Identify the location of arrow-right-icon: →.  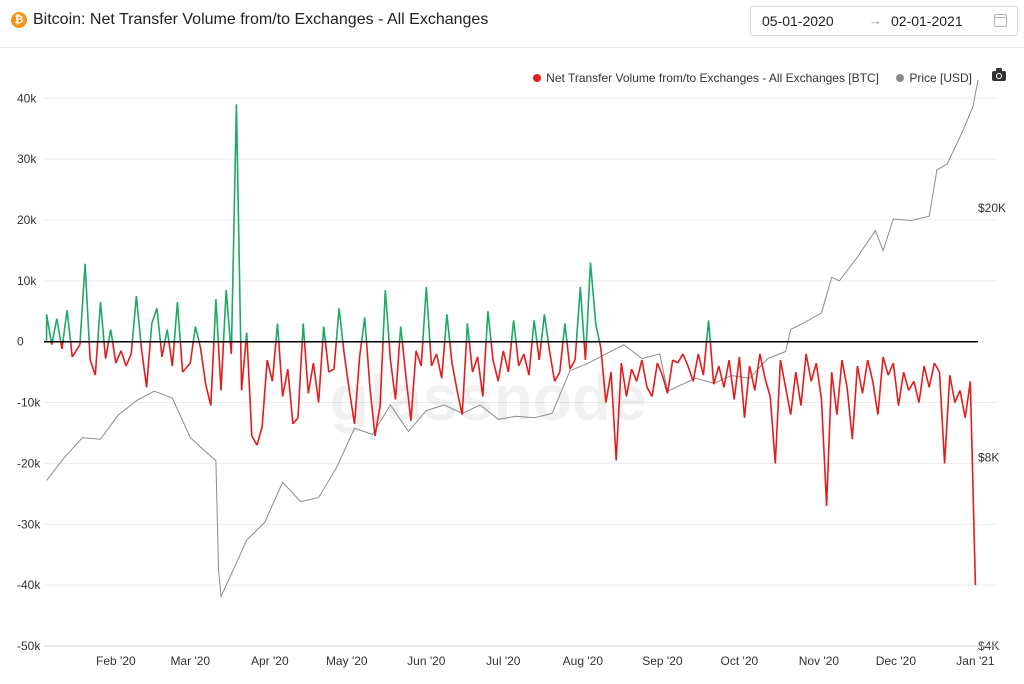
(875, 20).